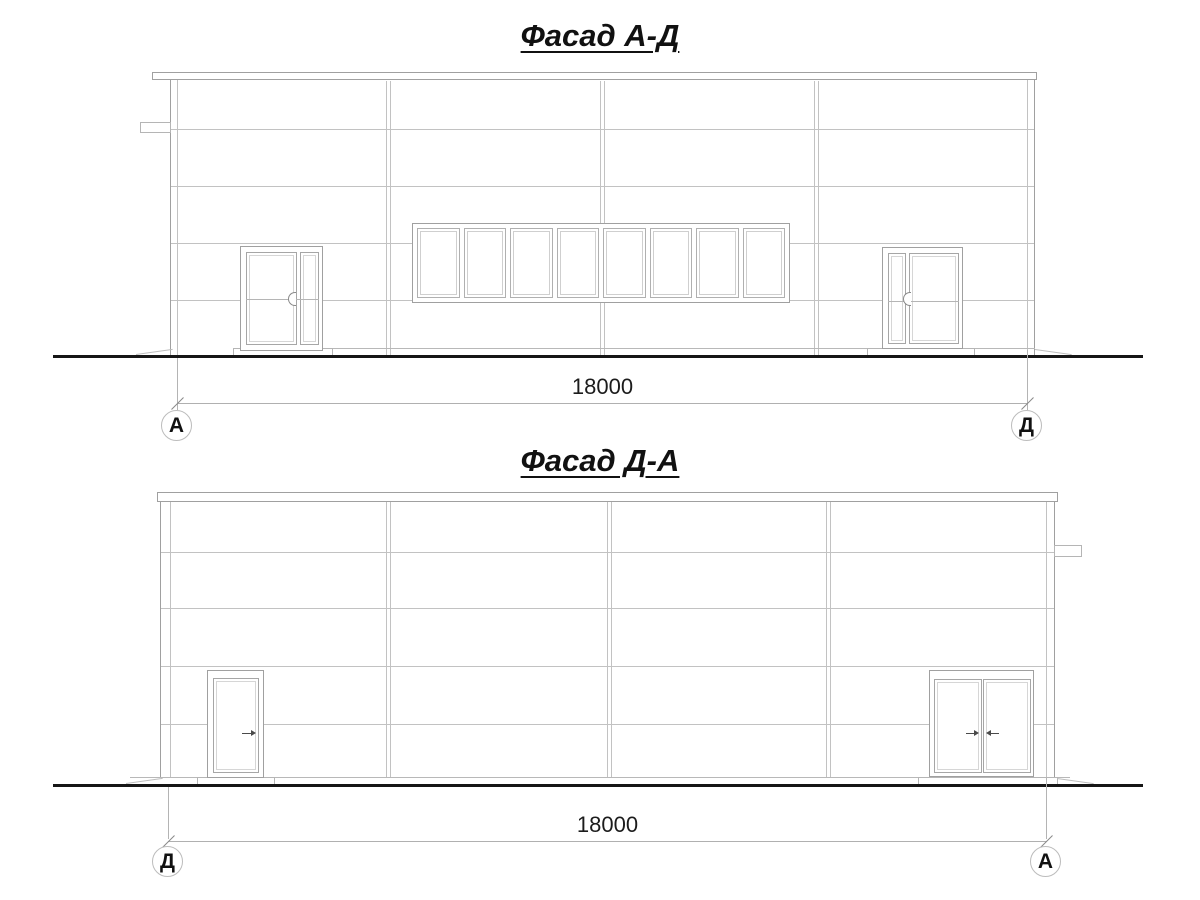 This screenshot has height=900, width=1200. I want to click on door-right, so click(922, 298).